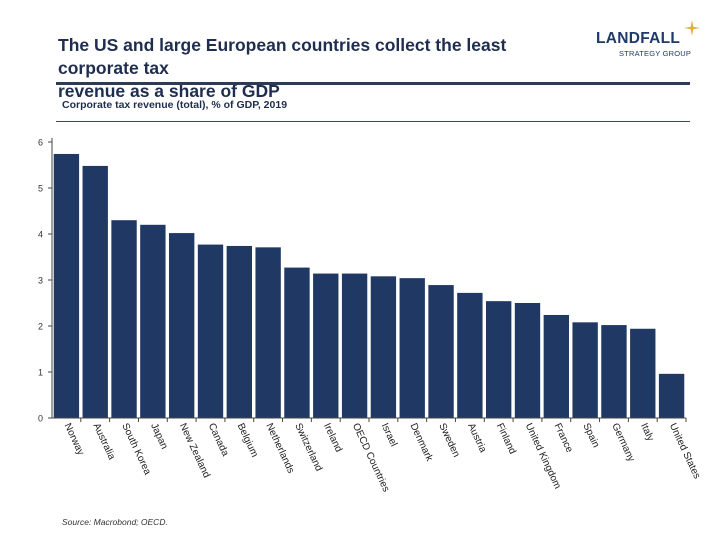 The width and height of the screenshot is (720, 540). Describe the element at coordinates (622, 443) in the screenshot. I see `x-tick-label: Germany` at that location.